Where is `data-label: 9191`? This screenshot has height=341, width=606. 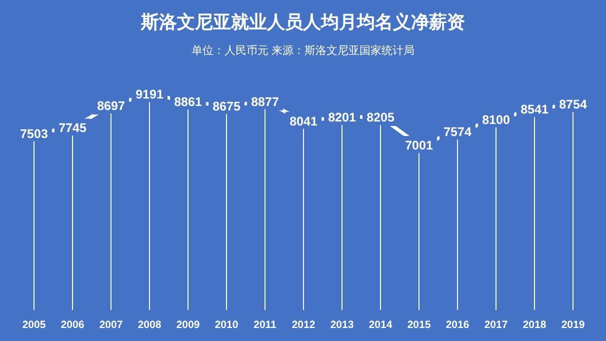 data-label: 9191 is located at coordinates (150, 95).